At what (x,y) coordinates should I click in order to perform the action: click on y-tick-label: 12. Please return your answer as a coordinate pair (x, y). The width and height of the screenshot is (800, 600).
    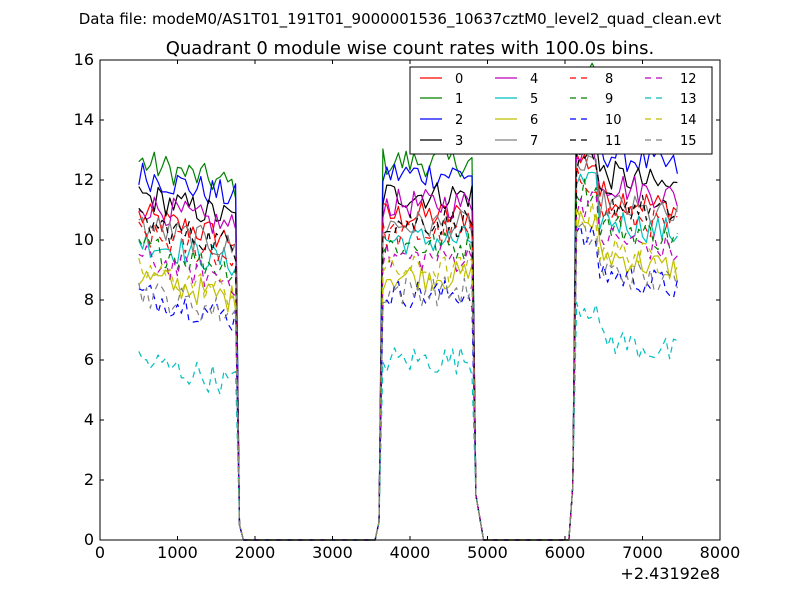
    Looking at the image, I should click on (84, 179).